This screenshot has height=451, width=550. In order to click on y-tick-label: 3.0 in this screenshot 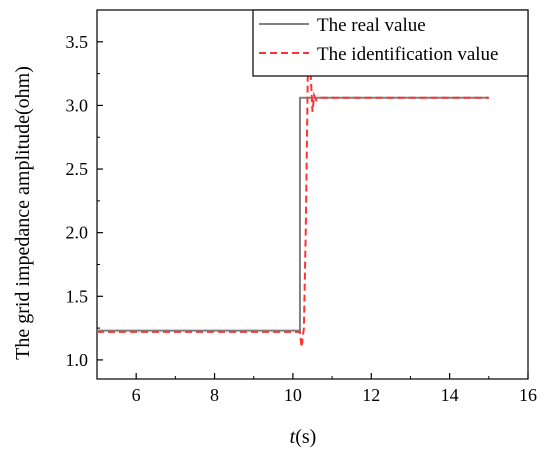, I will do `click(77, 105)`.